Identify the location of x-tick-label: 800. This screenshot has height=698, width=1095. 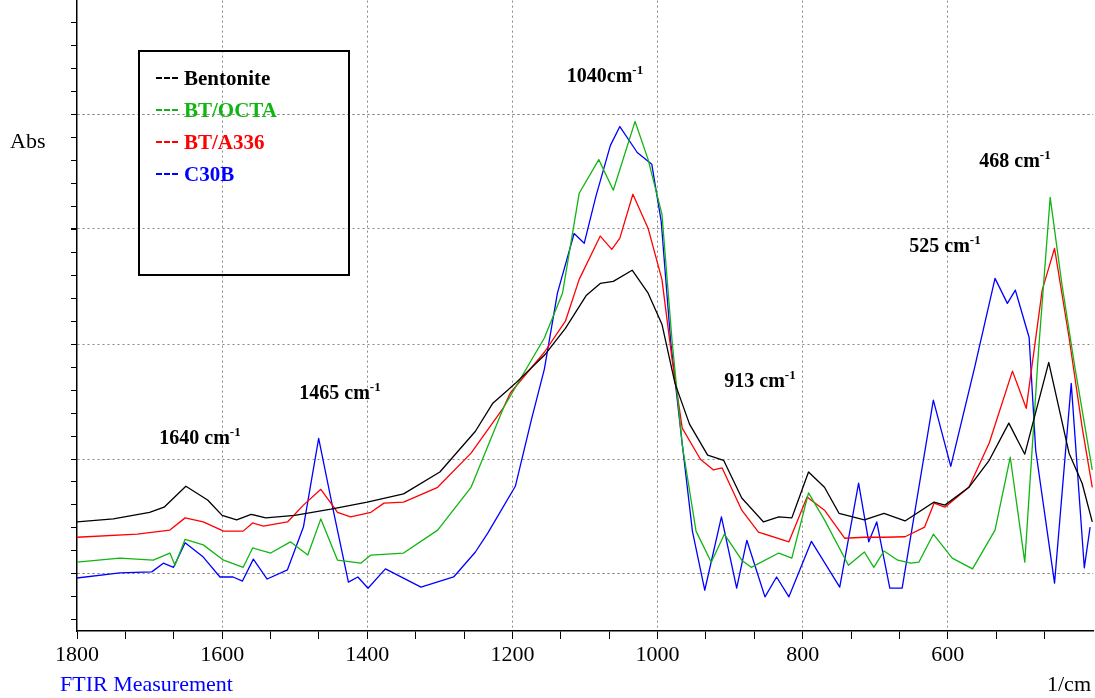
(803, 653).